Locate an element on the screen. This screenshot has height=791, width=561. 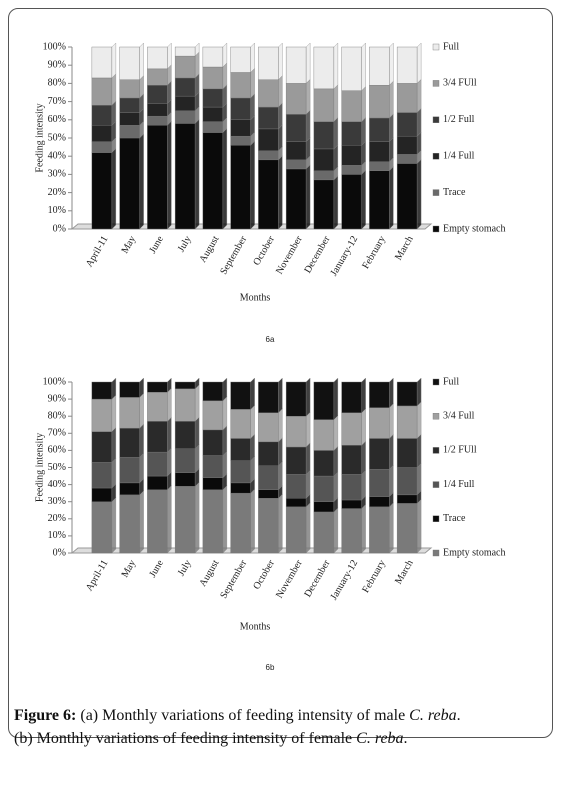
y-tick-label: 80% is located at coordinates (57, 415).